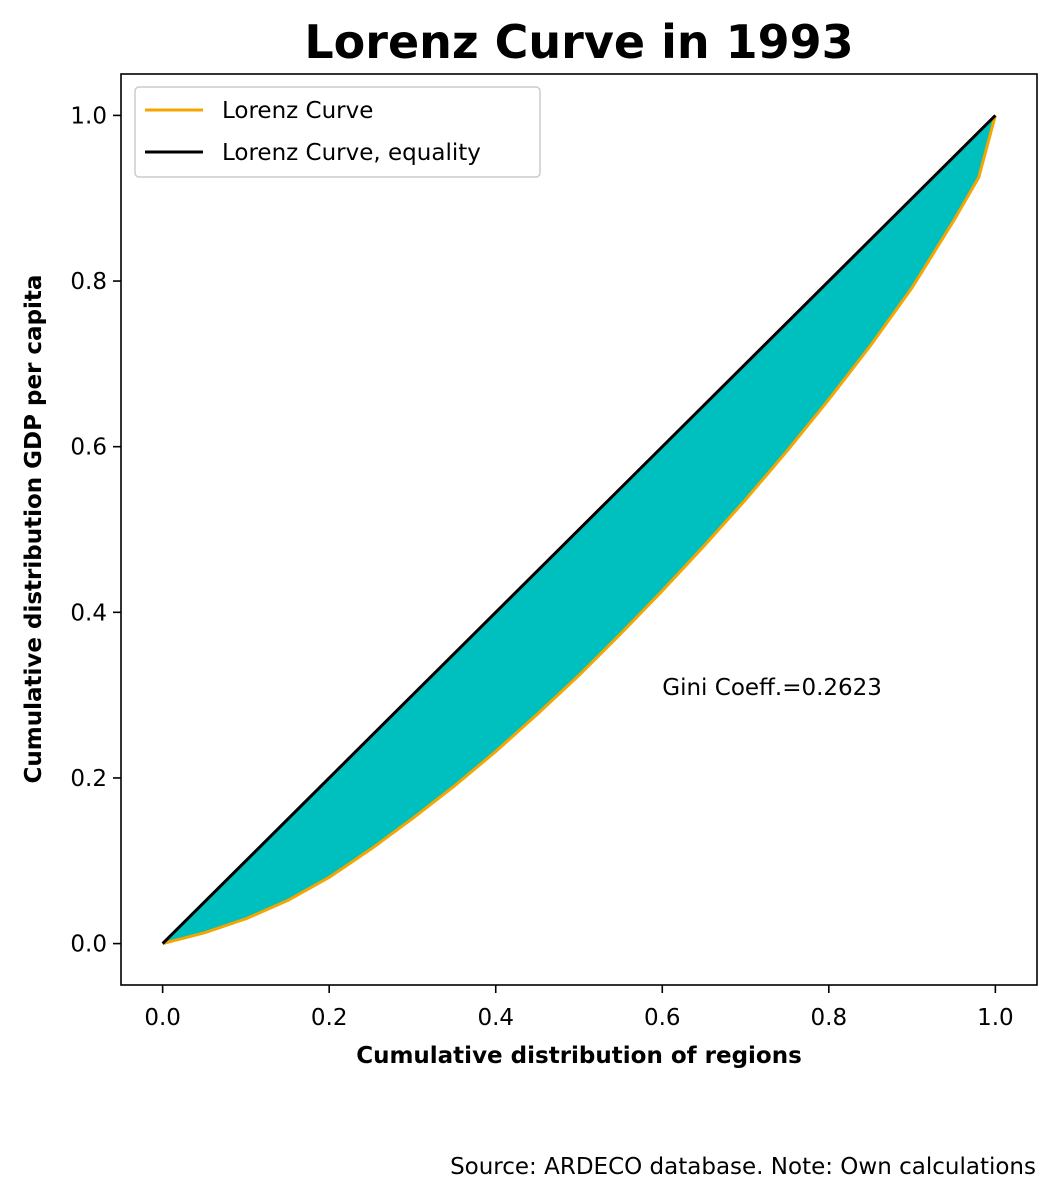  Describe the element at coordinates (88, 779) in the screenshot. I see `y-tick-label: 0.2` at that location.